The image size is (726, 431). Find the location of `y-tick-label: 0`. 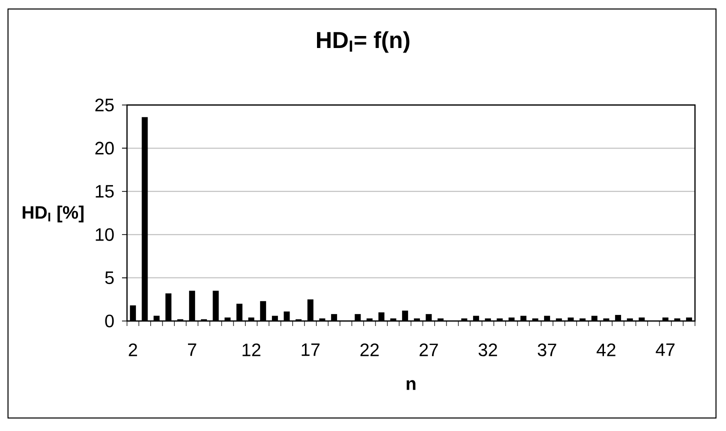

y-tick-label: 0 is located at coordinates (109, 321).